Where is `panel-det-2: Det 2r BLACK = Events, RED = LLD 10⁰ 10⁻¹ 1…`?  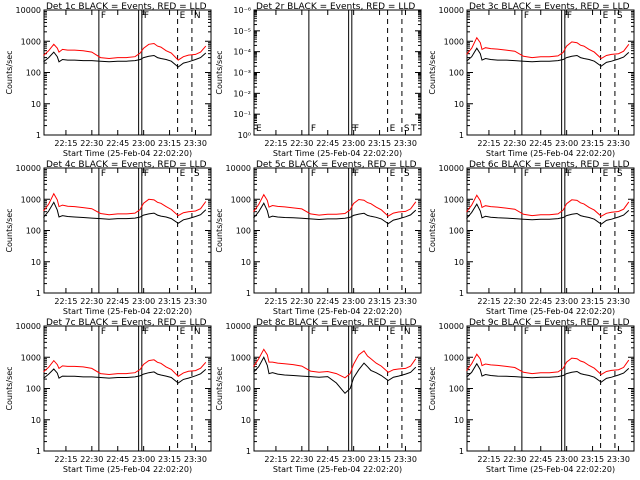 panel-det-2: Det 2r BLACK = Events, RED = LLD 10⁰ 10⁻¹ 1… is located at coordinates (318, 80).